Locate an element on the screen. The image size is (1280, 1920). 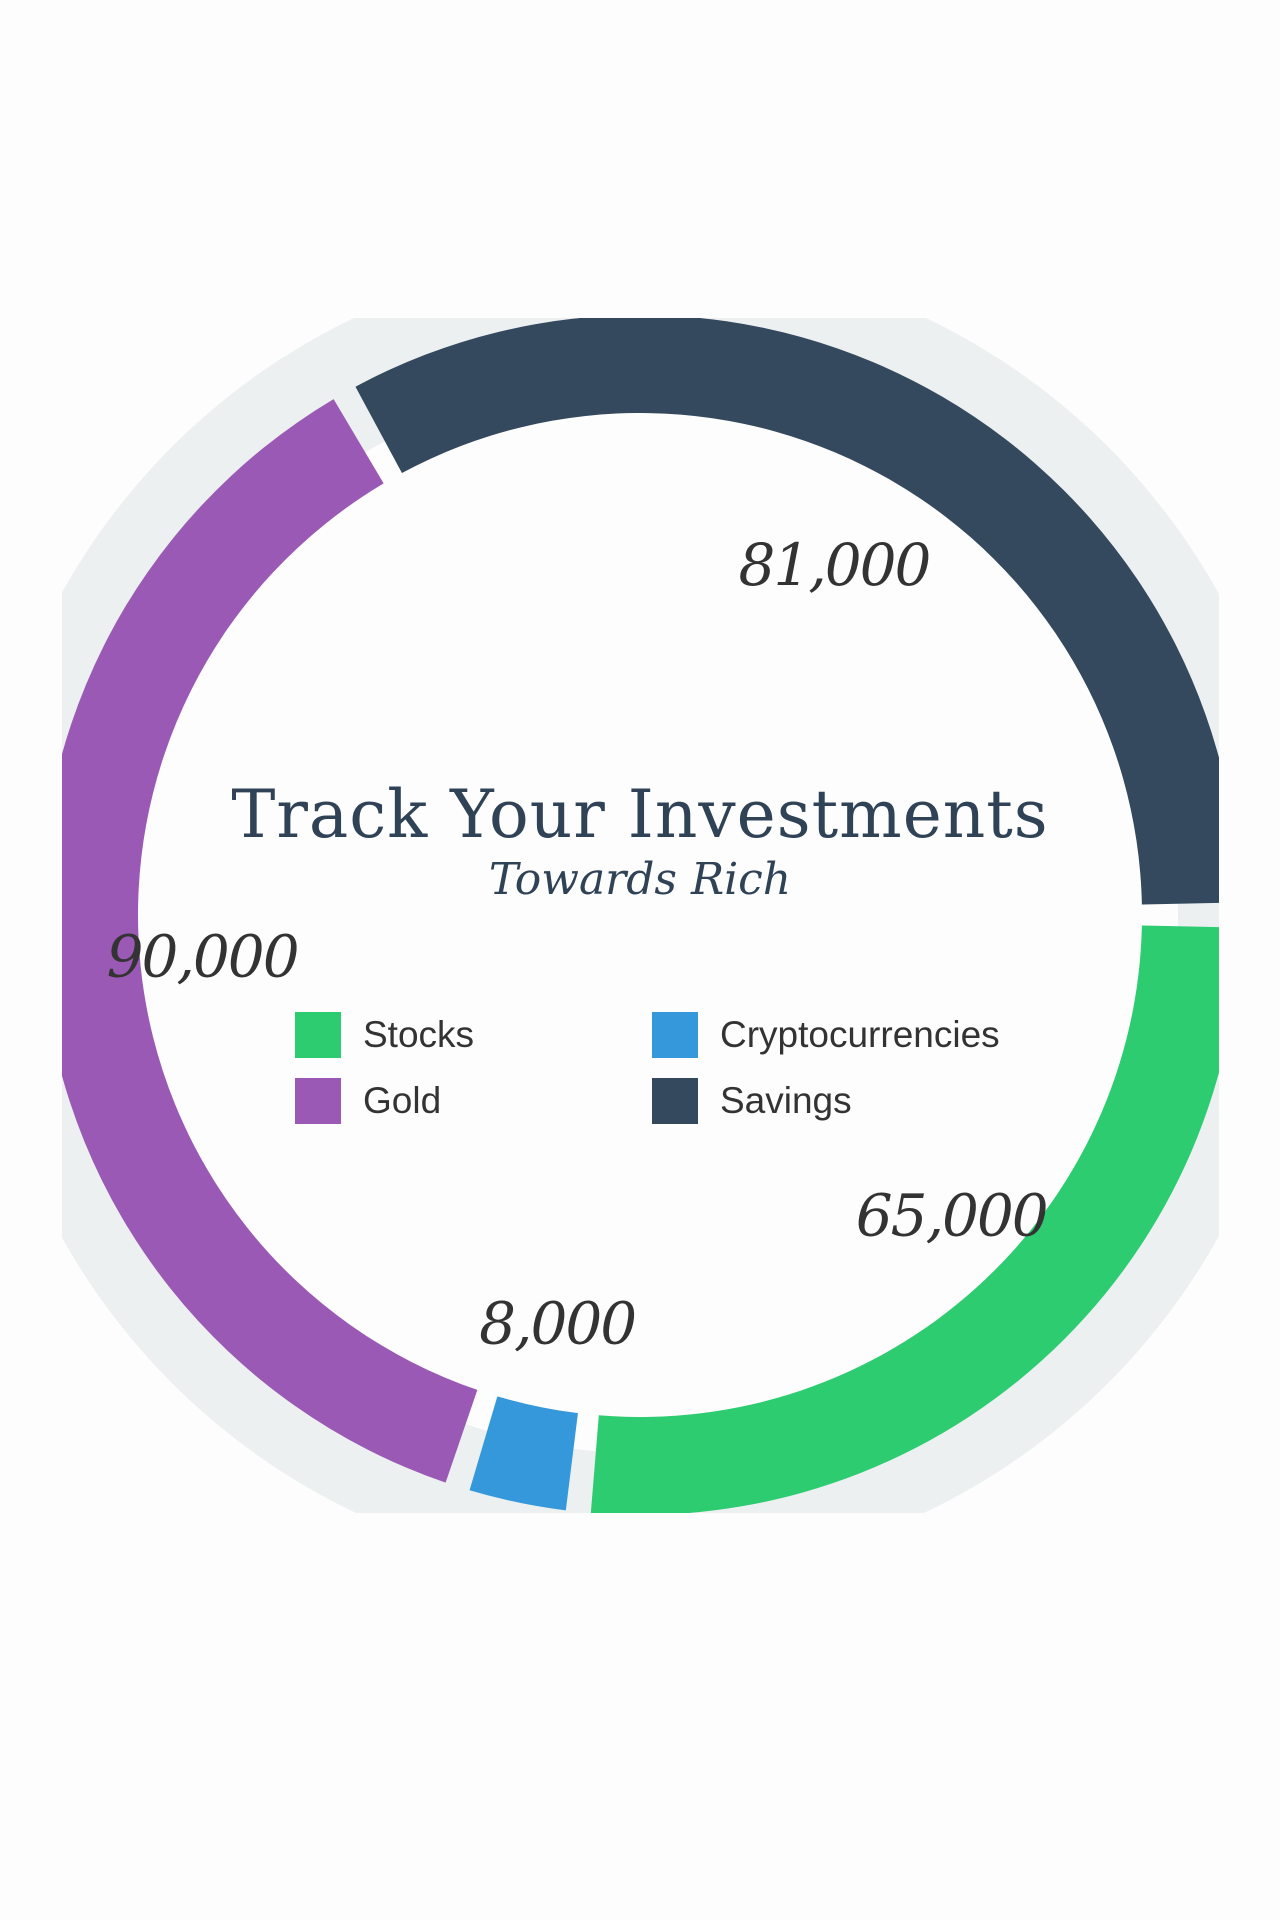
legend-item-savings: Savings is located at coordinates (843, 1101).